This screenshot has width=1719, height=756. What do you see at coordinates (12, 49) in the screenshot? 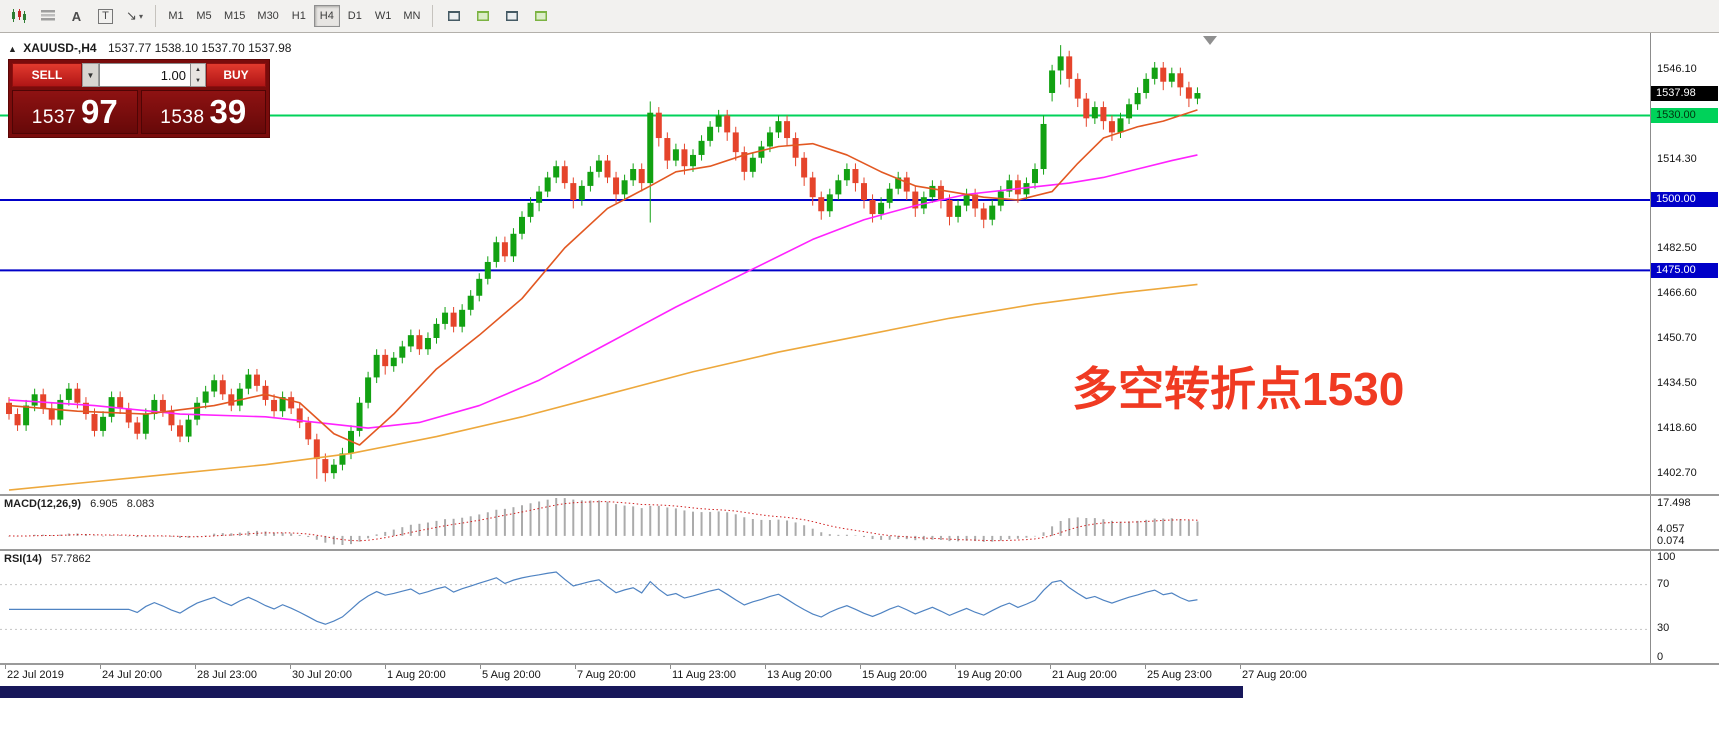
I see `one-click-collapse-arrow: ▲` at bounding box center [12, 49].